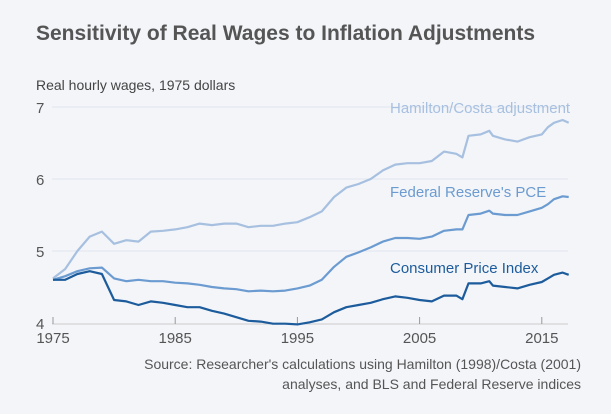  What do you see at coordinates (40, 108) in the screenshot?
I see `y-tick-label: 7` at bounding box center [40, 108].